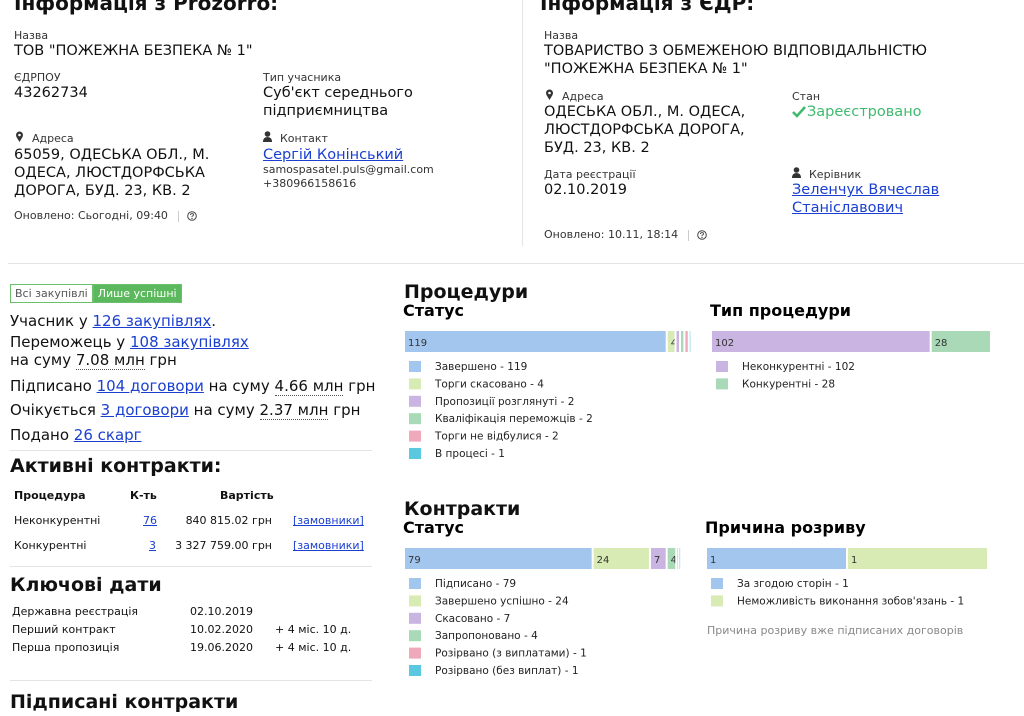 This screenshot has height=716, width=1024. What do you see at coordinates (221, 629) in the screenshot?
I see `td: 10.02.2020` at bounding box center [221, 629].